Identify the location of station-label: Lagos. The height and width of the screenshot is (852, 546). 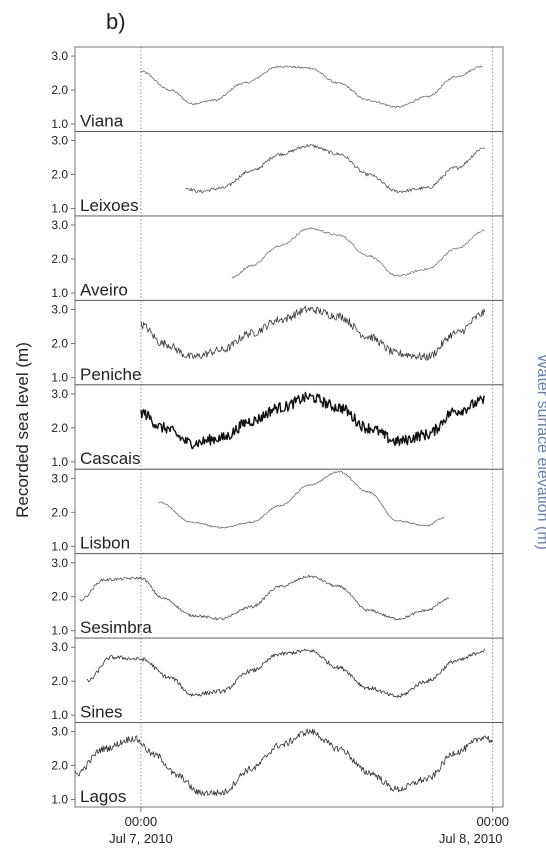
(103, 796).